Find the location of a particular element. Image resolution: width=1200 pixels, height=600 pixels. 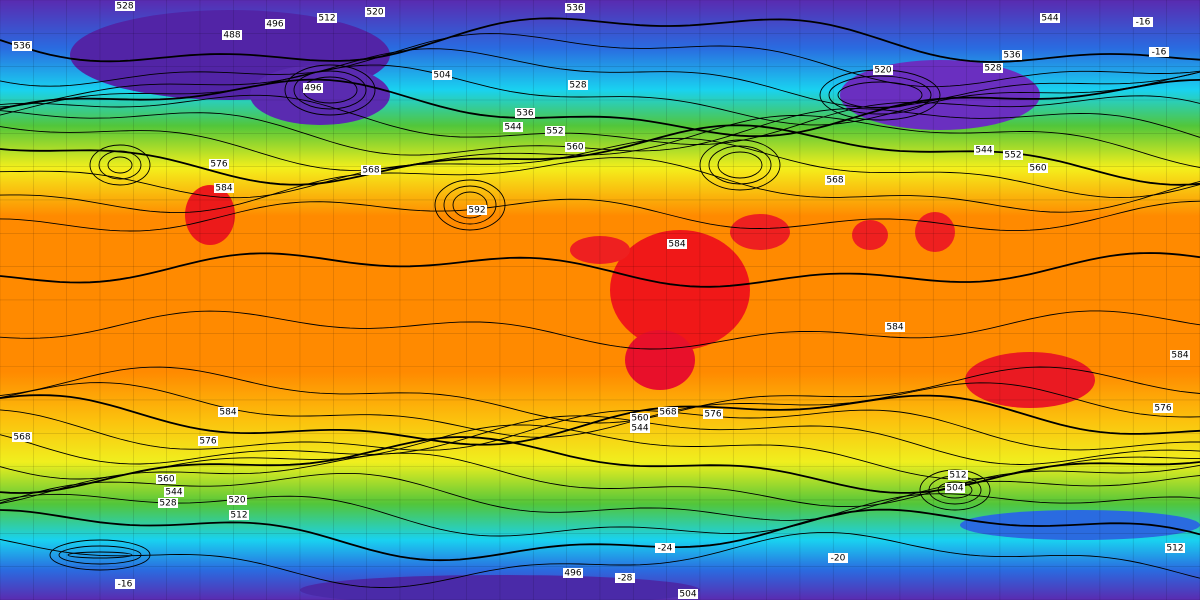

contour-label: 552 is located at coordinates (1012, 156).